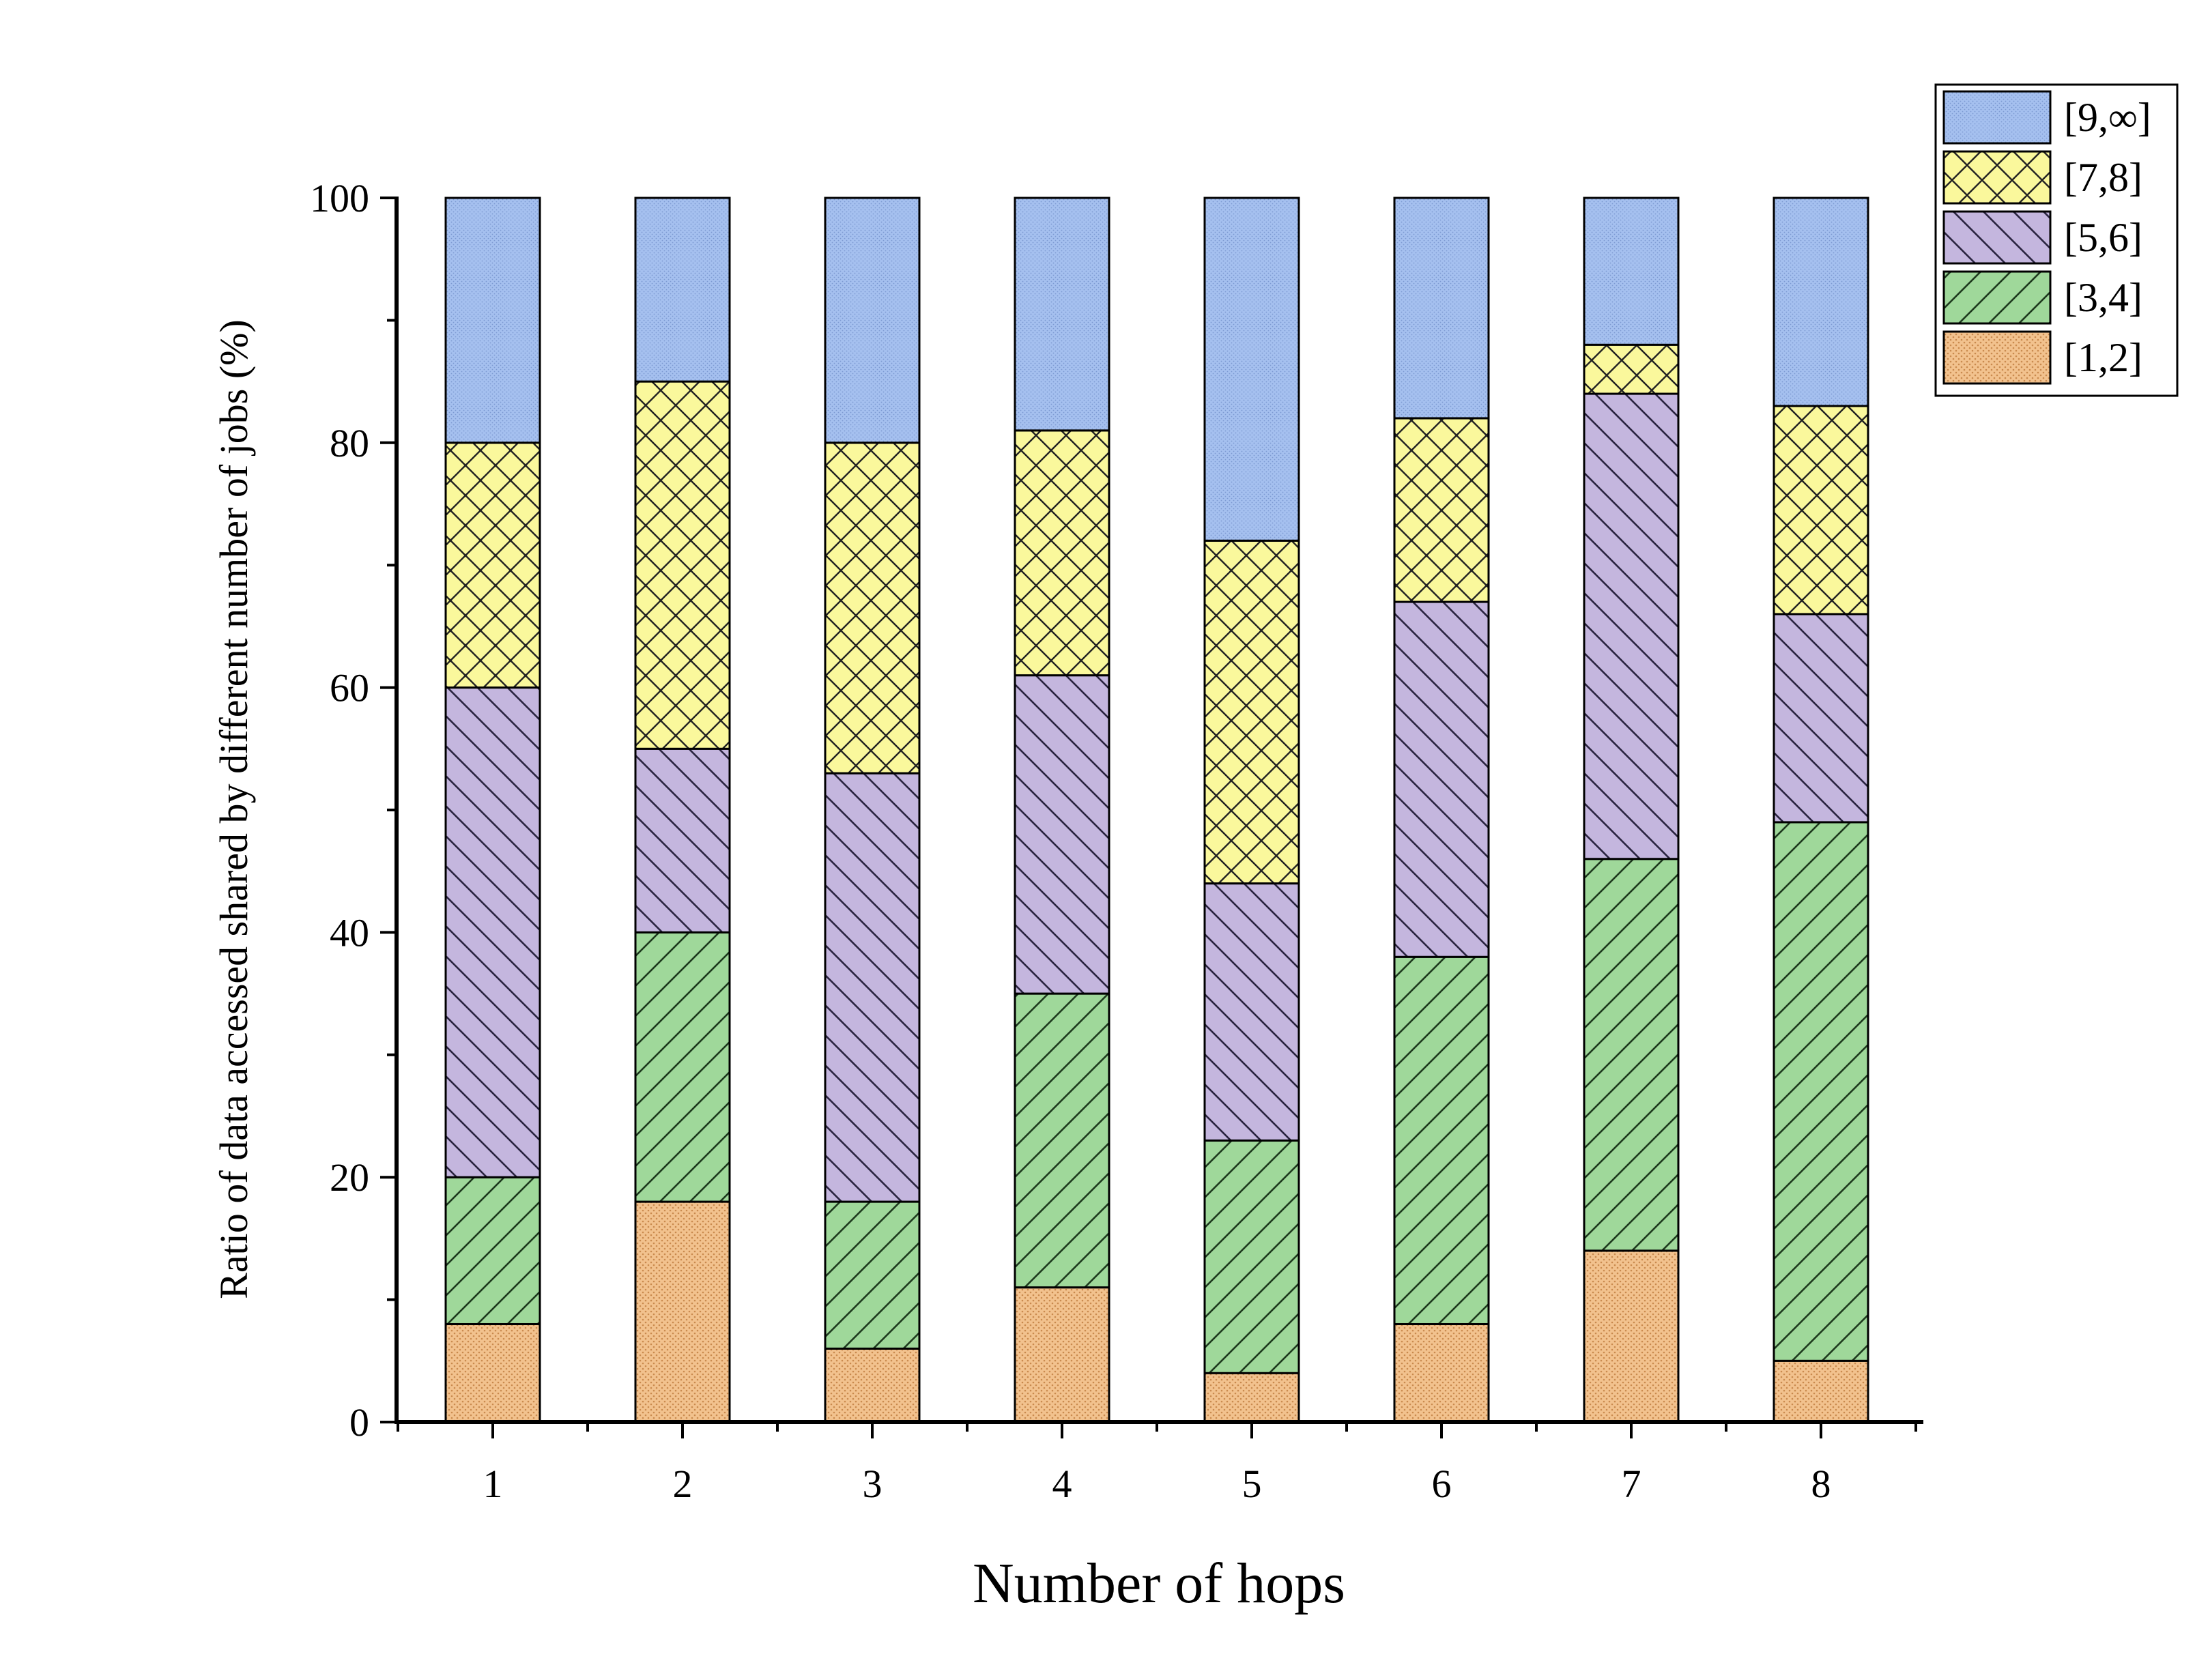  What do you see at coordinates (1442, 1484) in the screenshot?
I see `x-tick-label: 6` at bounding box center [1442, 1484].